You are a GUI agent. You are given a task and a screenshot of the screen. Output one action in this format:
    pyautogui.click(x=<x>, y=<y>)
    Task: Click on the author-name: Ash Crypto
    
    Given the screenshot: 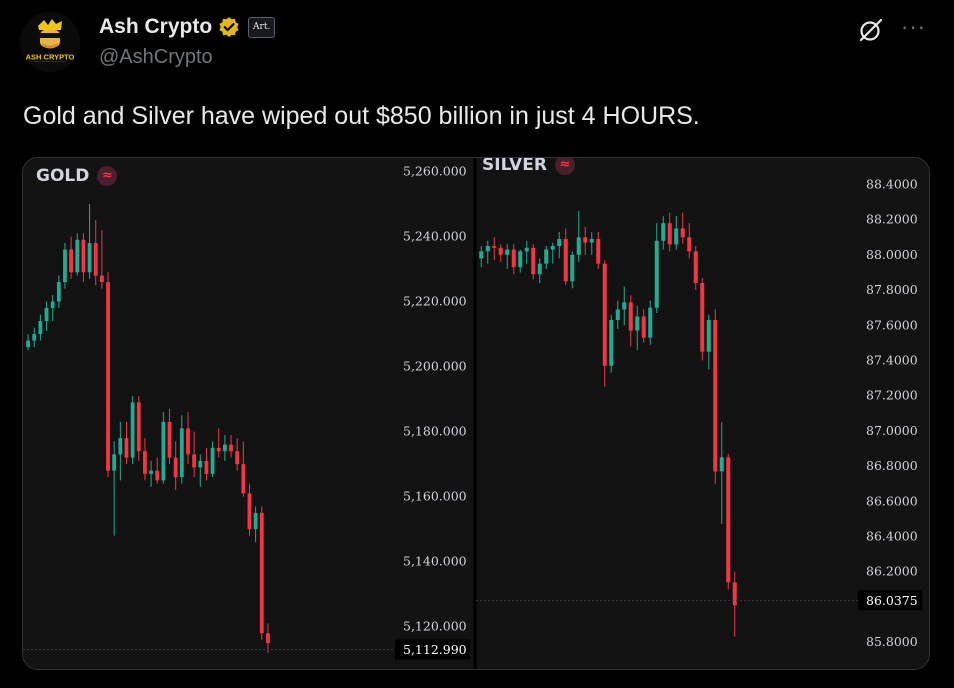 What is the action you would take?
    pyautogui.click(x=156, y=26)
    